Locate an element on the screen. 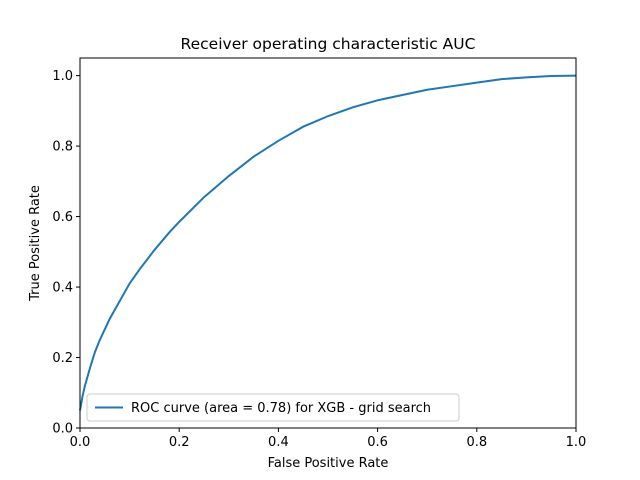  y-tick-label: 0.6 is located at coordinates (62, 217).